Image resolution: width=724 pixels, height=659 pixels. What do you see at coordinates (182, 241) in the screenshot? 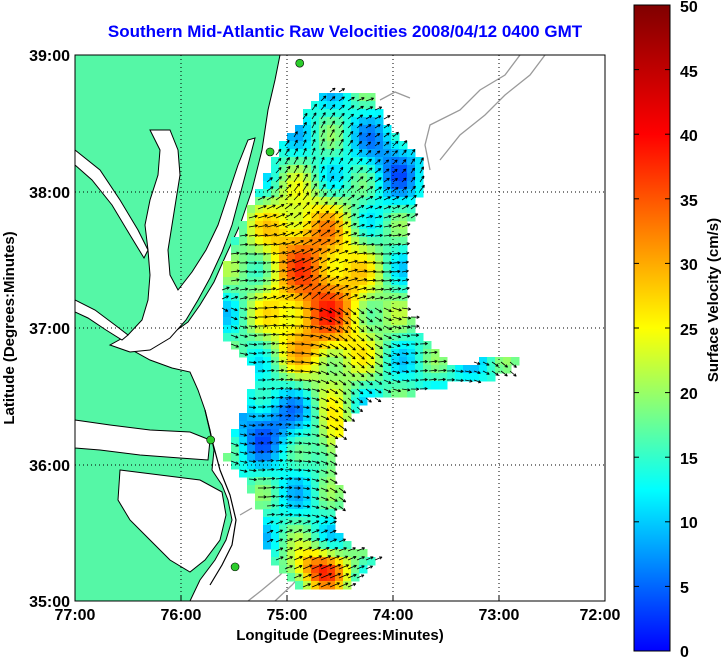
I see `chesapeake-bay` at bounding box center [182, 241].